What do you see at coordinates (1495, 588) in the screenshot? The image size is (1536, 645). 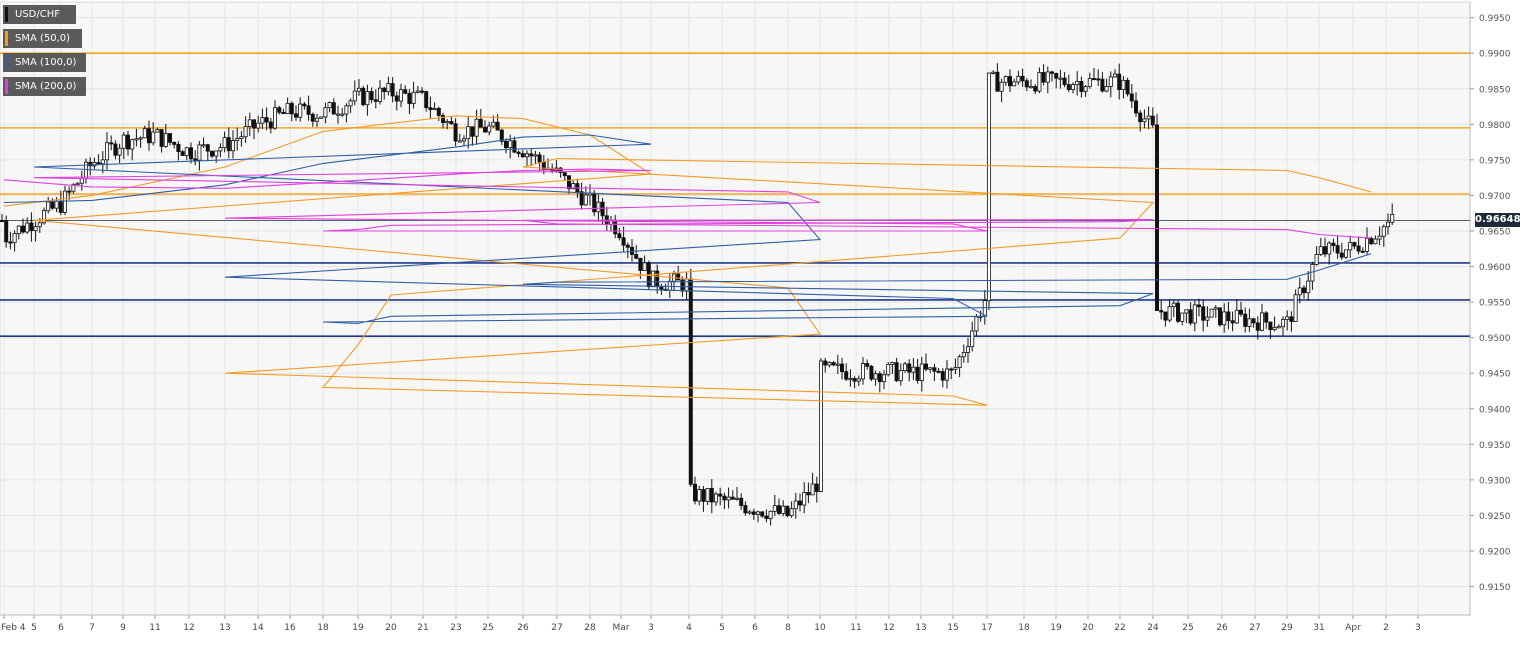 I see `y-tick-label: 0.9150` at bounding box center [1495, 588].